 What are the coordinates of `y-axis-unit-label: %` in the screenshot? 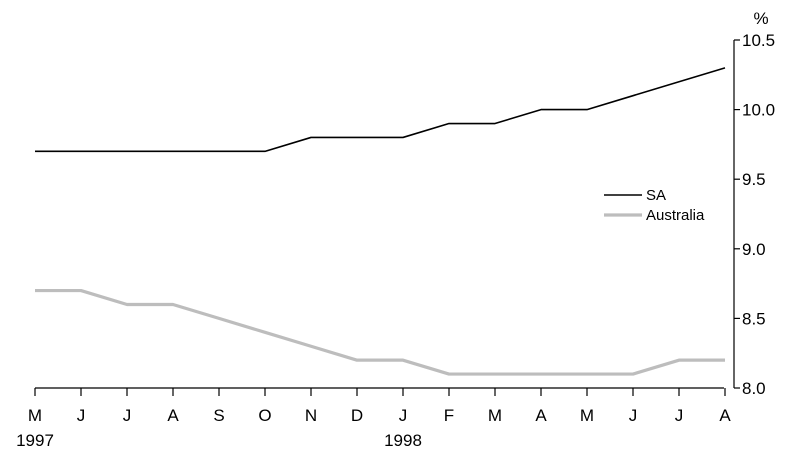 It's located at (760, 18).